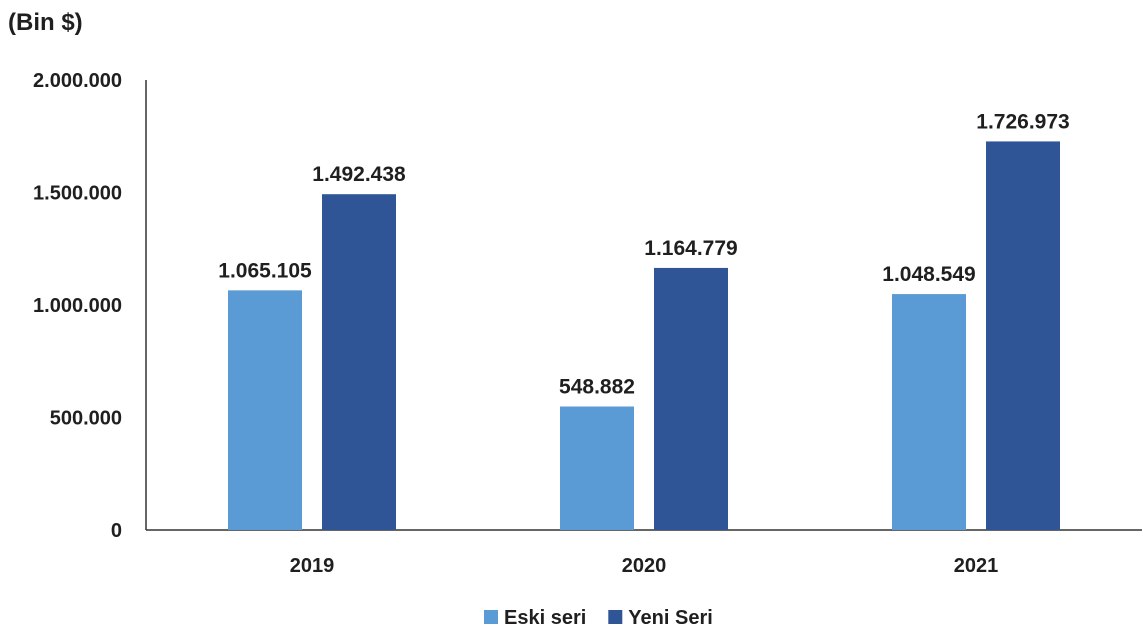 Image resolution: width=1143 pixels, height=643 pixels. What do you see at coordinates (545, 618) in the screenshot?
I see `legend-label: Eski seri` at bounding box center [545, 618].